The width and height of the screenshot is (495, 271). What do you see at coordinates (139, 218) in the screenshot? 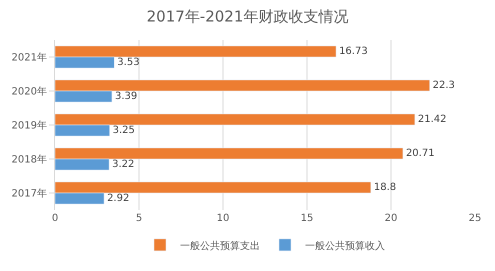
I see `x-tick-label: 5` at bounding box center [139, 218].